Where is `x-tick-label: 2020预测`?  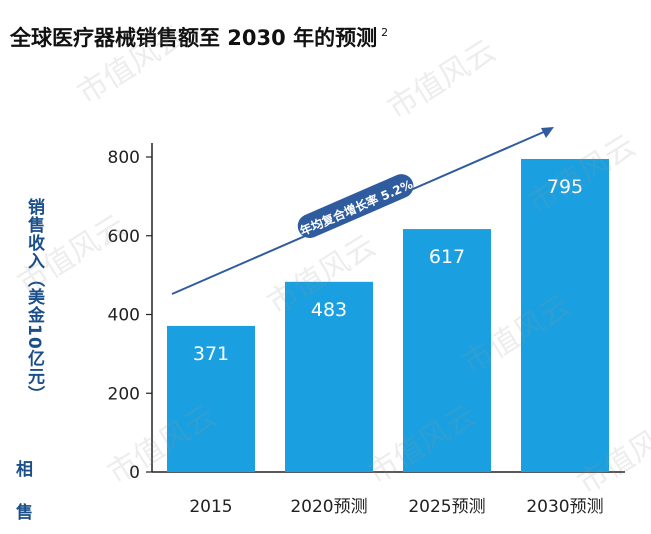 x-tick-label: 2020预测 is located at coordinates (328, 507).